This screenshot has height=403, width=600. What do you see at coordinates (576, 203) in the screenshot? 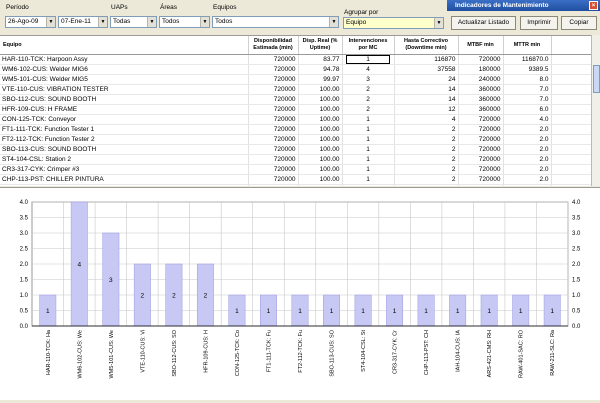
I see `y-tick-right: 4.0` at bounding box center [576, 203].